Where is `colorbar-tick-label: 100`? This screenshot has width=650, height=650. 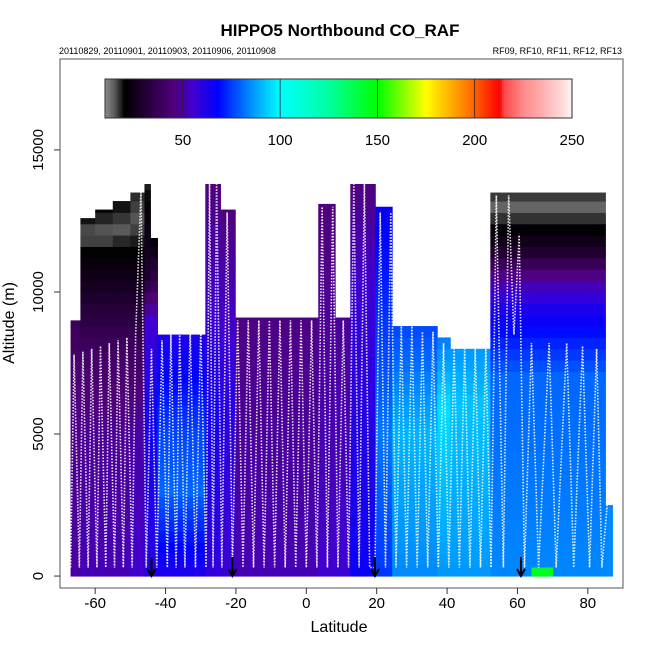
colorbar-tick-label: 100 is located at coordinates (280, 140).